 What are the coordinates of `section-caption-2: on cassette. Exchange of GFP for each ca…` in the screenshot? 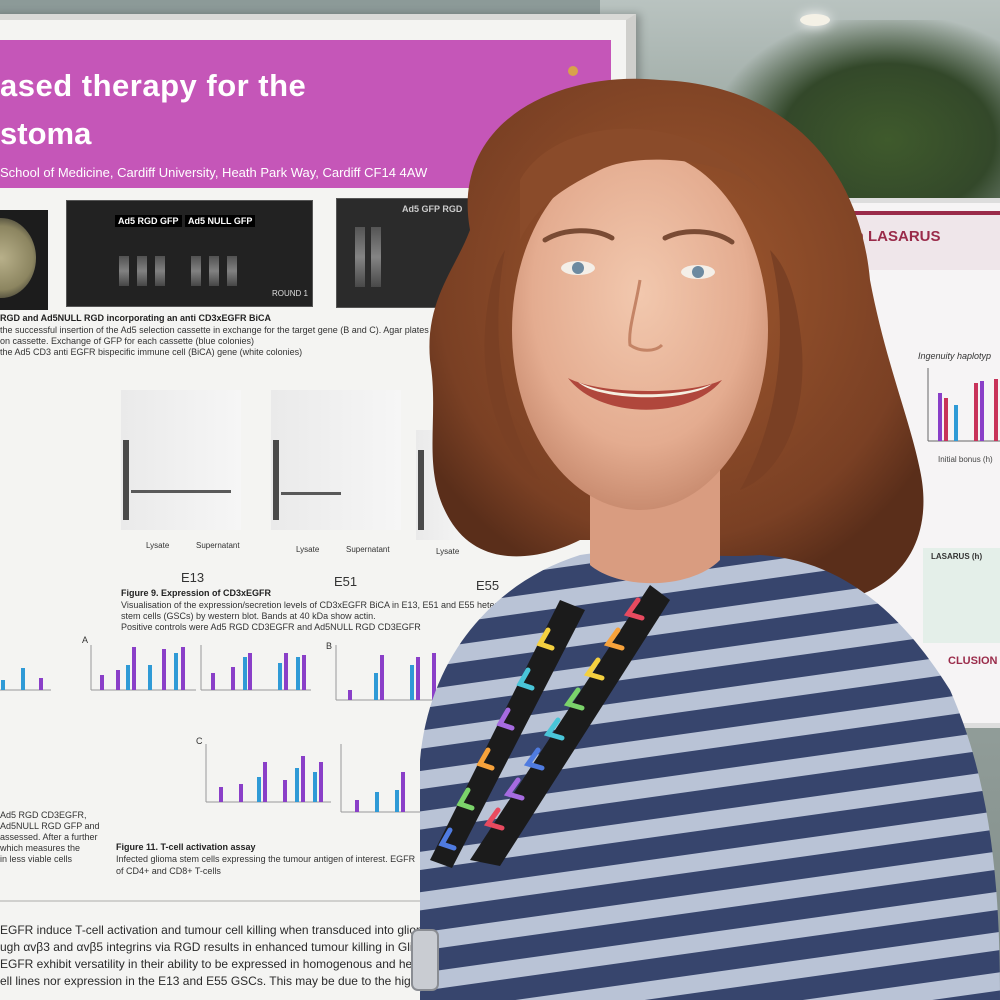 It's located at (127, 341).